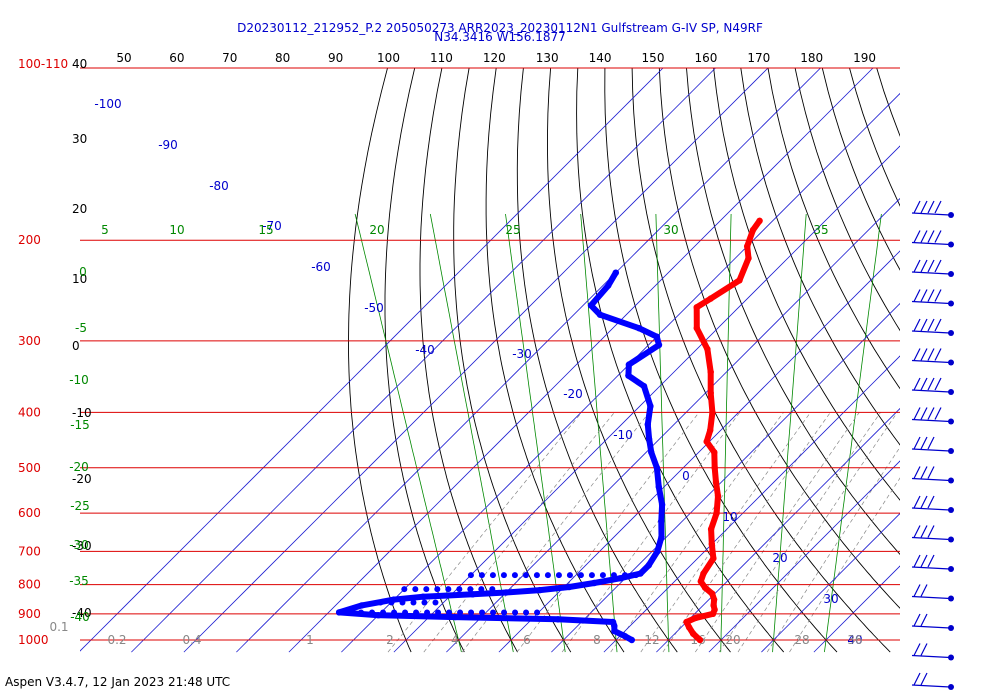 The image size is (1000, 700). Describe the element at coordinates (79, 139) in the screenshot. I see `left-tick-label: 30` at that location.